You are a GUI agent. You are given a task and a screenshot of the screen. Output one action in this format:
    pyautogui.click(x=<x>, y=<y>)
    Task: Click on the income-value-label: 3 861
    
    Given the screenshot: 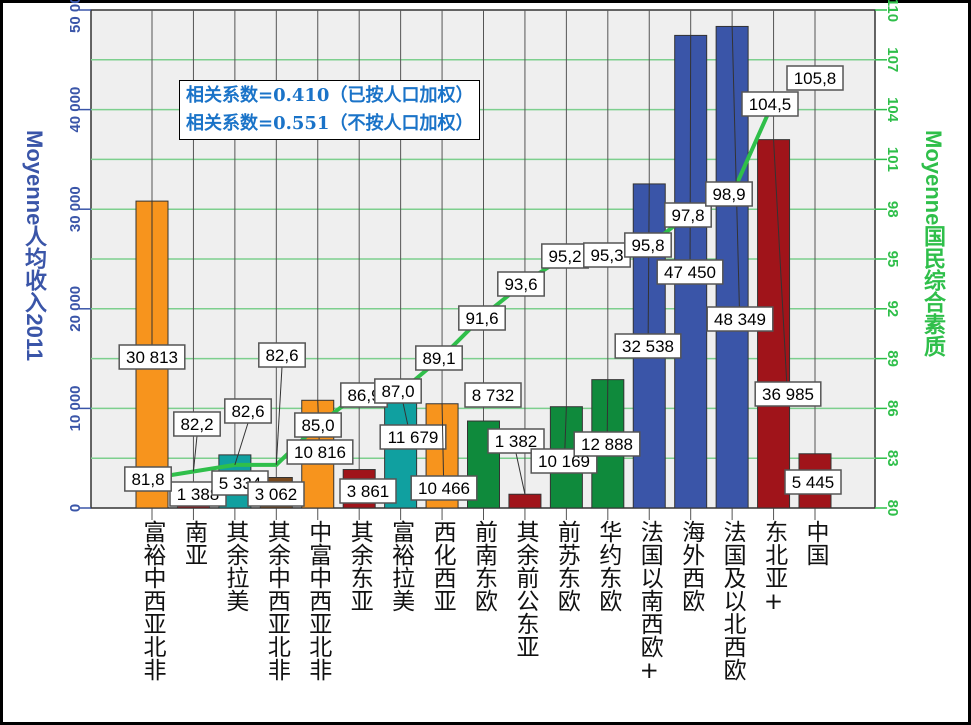 What is the action you would take?
    pyautogui.click(x=368, y=491)
    